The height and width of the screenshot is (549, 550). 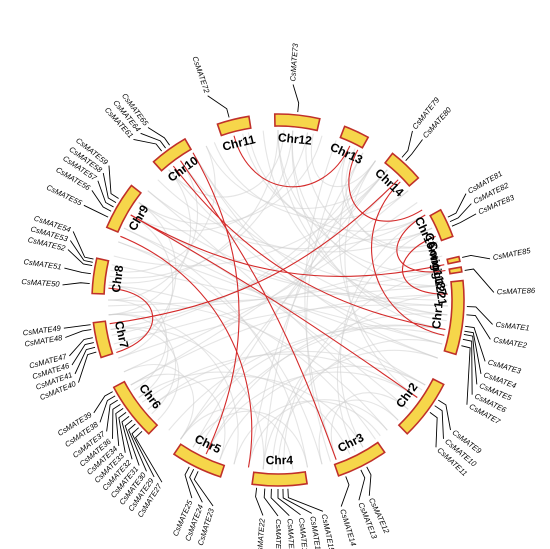 I want to click on gene-label: CsMATE86, so click(x=516, y=291).